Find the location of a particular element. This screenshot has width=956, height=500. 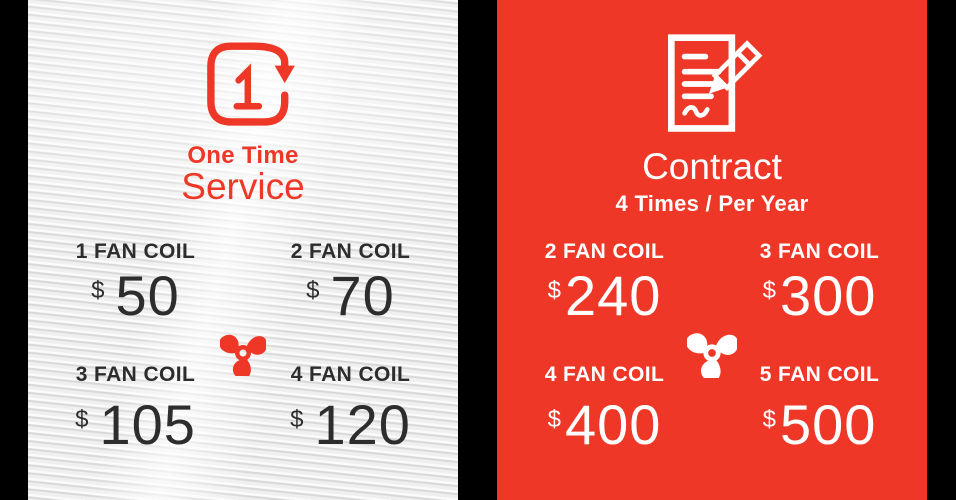

price-item-label: 5 FAN COIL is located at coordinates (819, 374).